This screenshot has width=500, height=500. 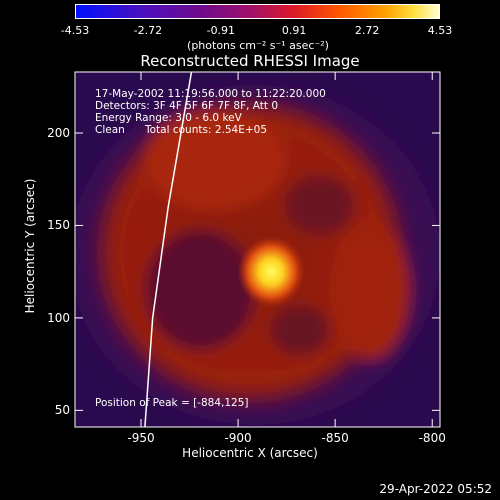 What do you see at coordinates (367, 30) in the screenshot?
I see `colorbar-tick-label: 2.72` at bounding box center [367, 30].